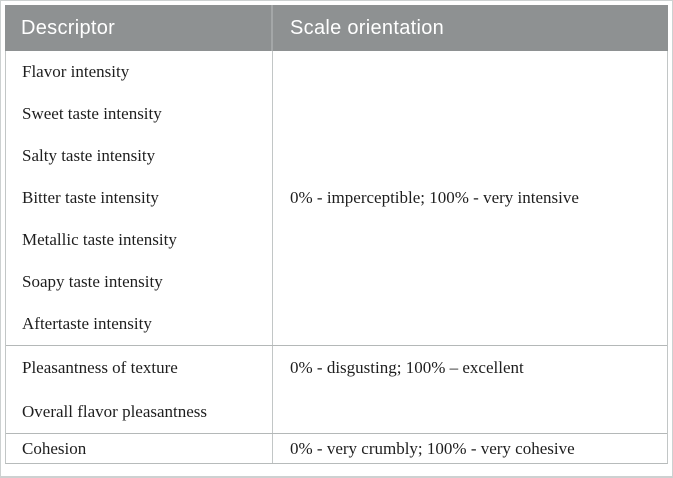  I want to click on descriptor-soapy-taste-intensity: Soapy taste intensity, so click(92, 281).